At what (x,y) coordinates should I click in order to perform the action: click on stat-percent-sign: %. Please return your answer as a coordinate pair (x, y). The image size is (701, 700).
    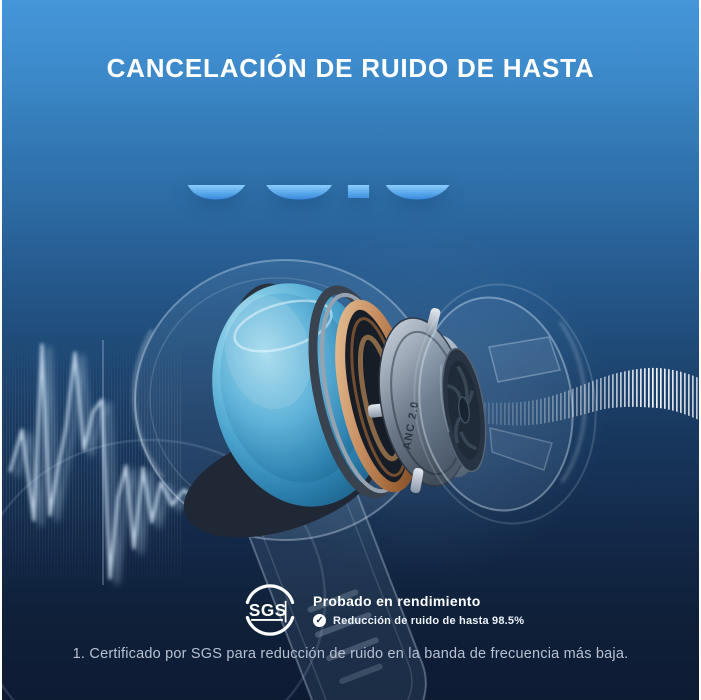
    Looking at the image, I should click on (493, 116).